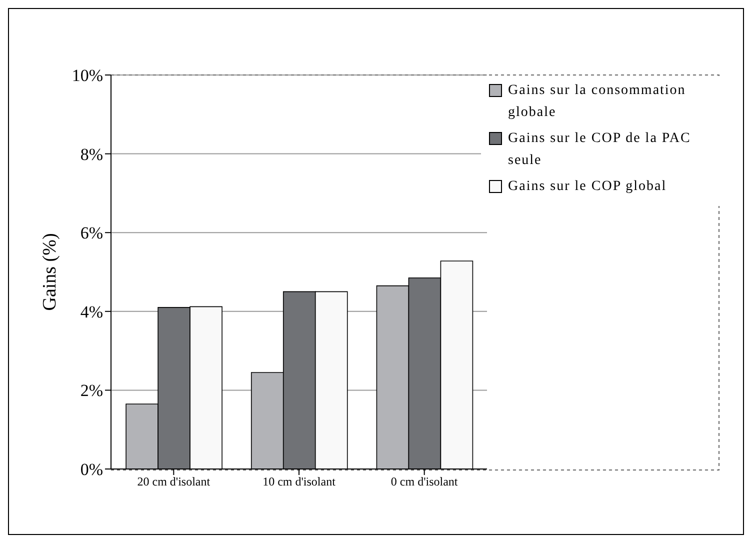 The width and height of the screenshot is (752, 543). I want to click on legend-label: Gains sur la consommation globale, so click(597, 102).